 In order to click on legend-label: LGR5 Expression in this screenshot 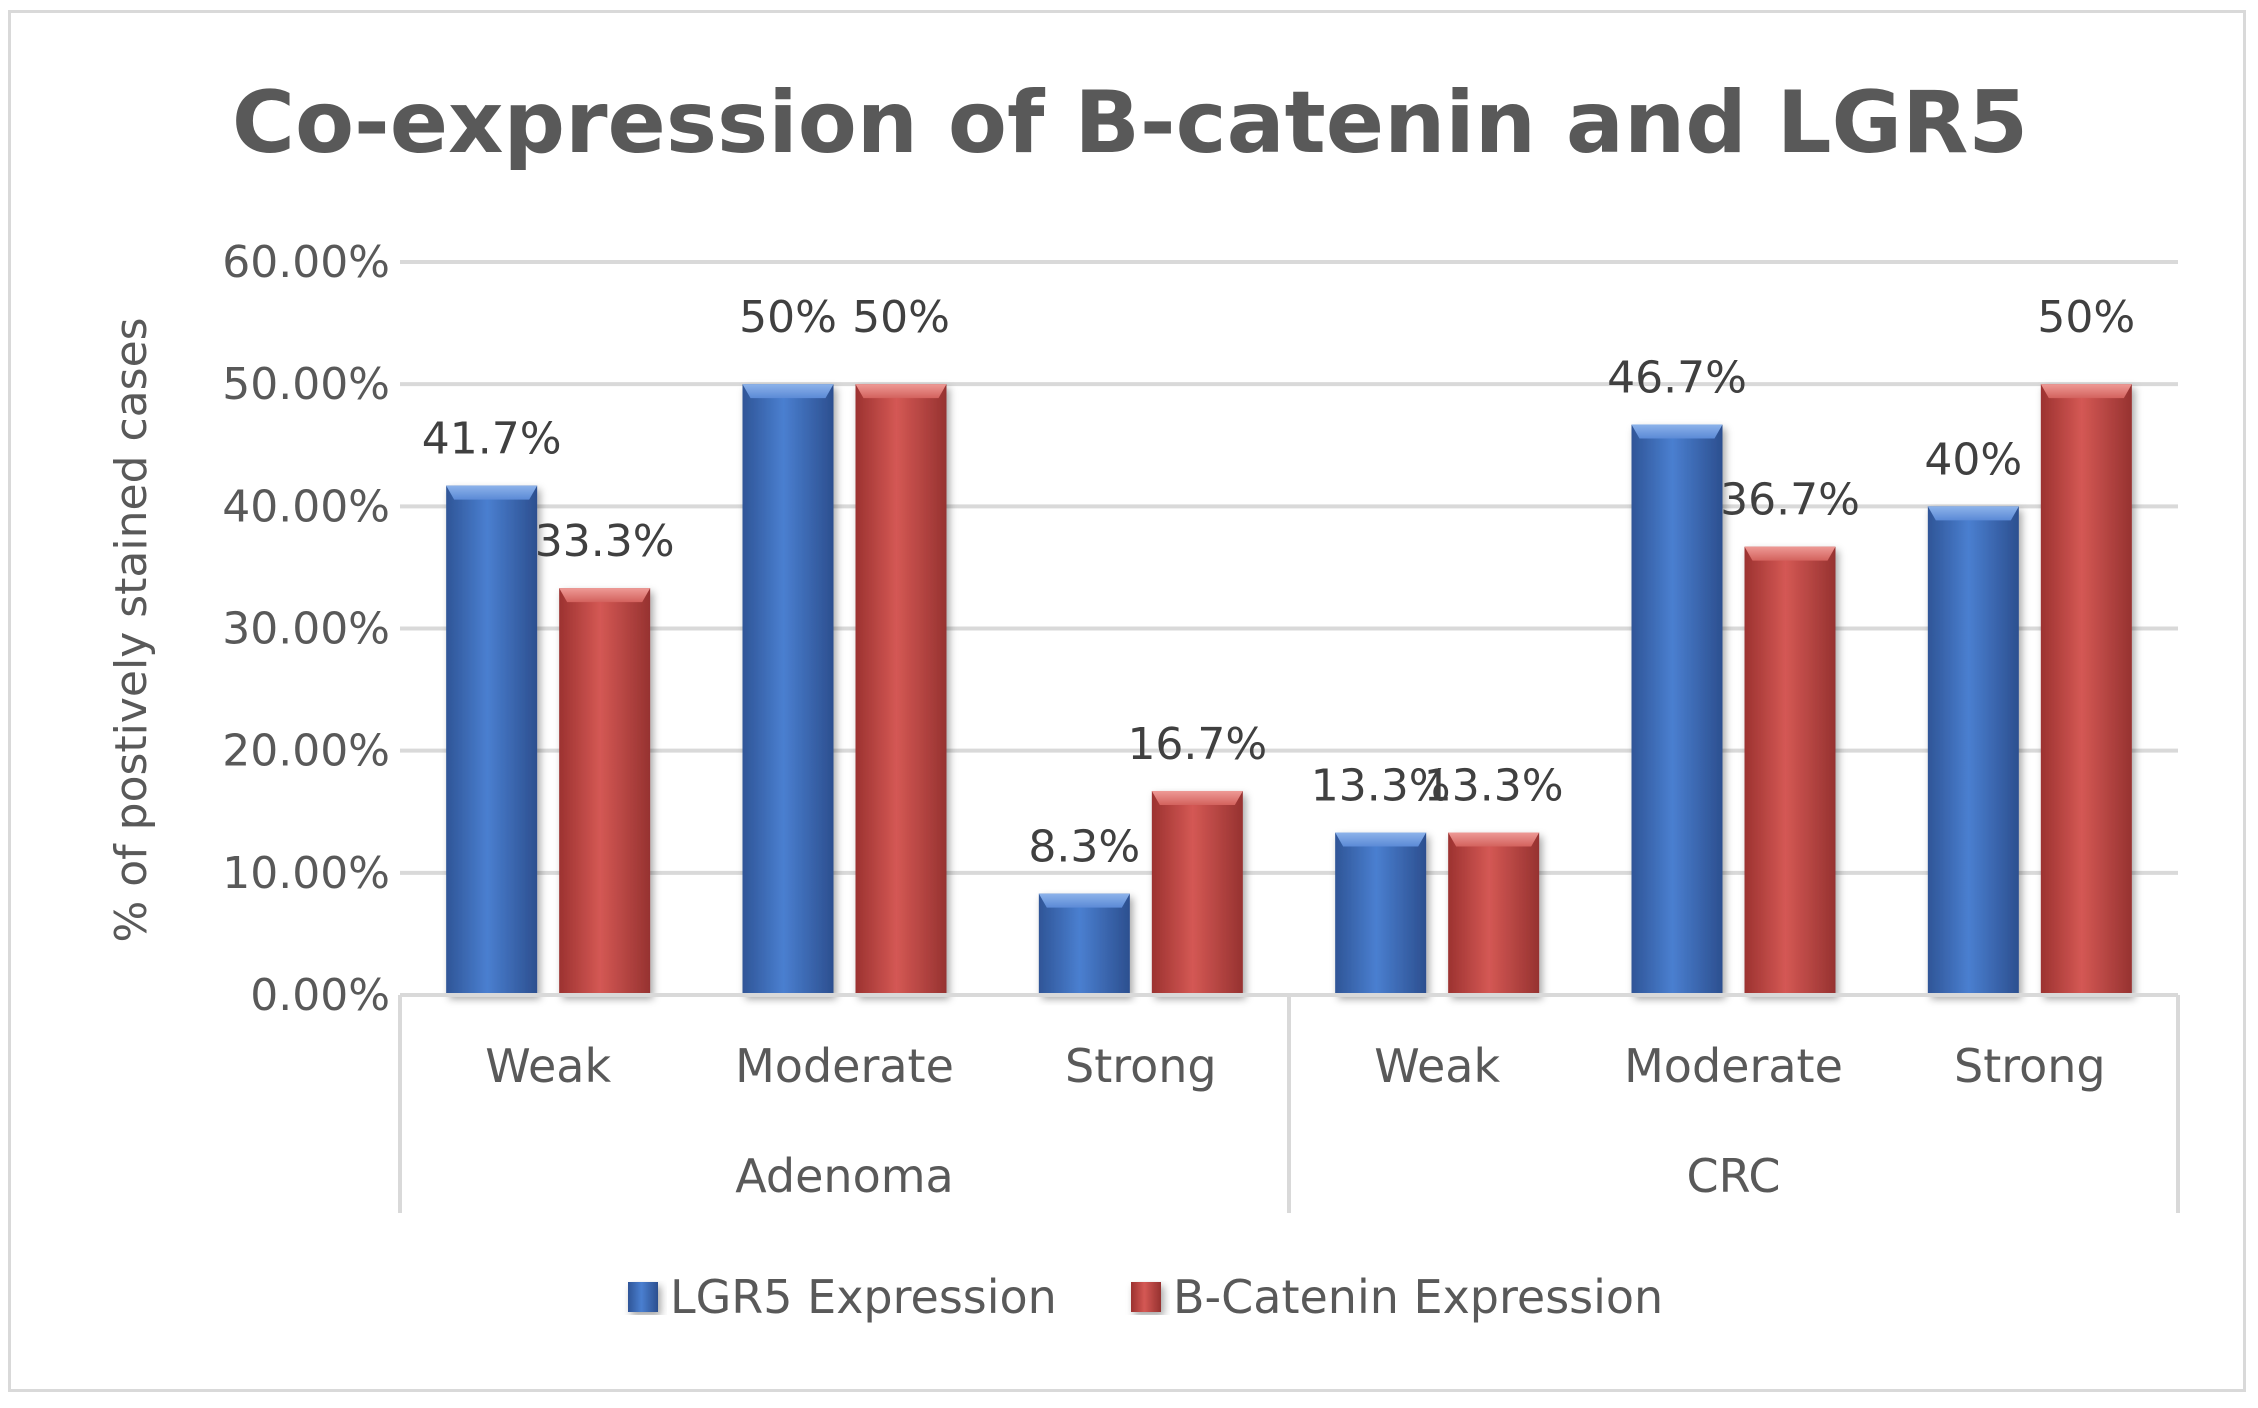, I will do `click(863, 1297)`.